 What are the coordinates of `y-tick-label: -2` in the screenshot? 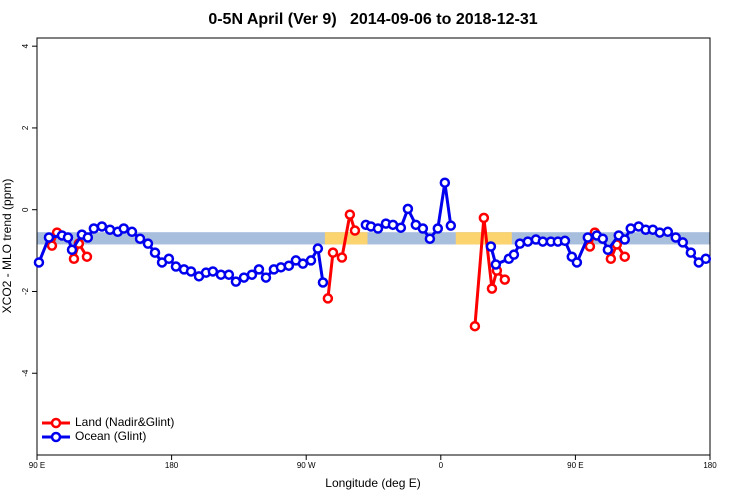 It's located at (25, 291).